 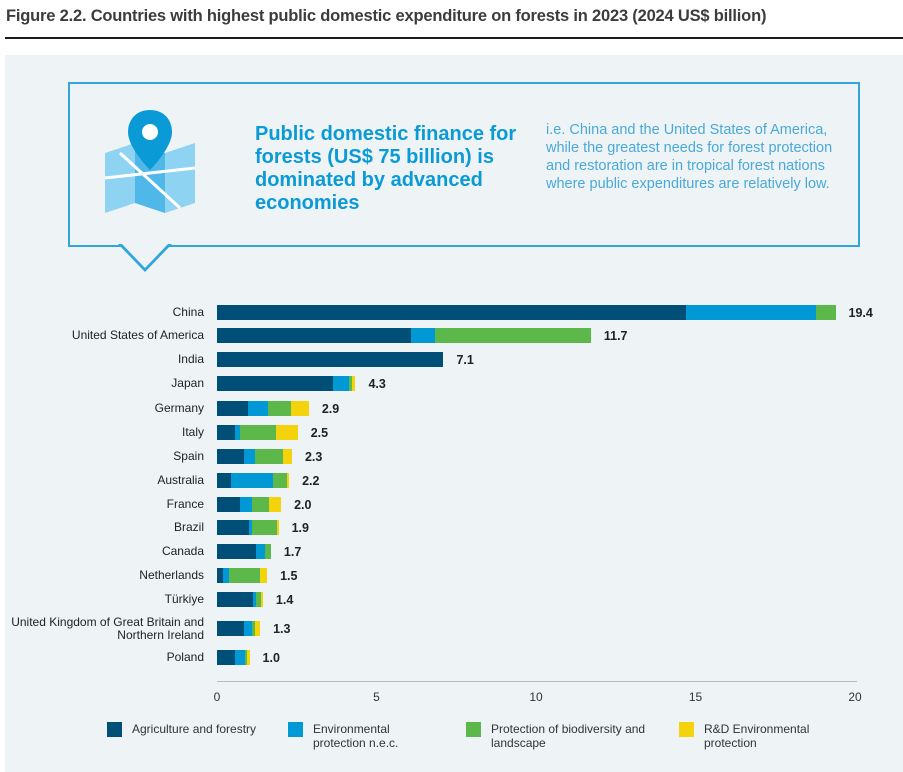 What do you see at coordinates (185, 504) in the screenshot?
I see `category-label: France` at bounding box center [185, 504].